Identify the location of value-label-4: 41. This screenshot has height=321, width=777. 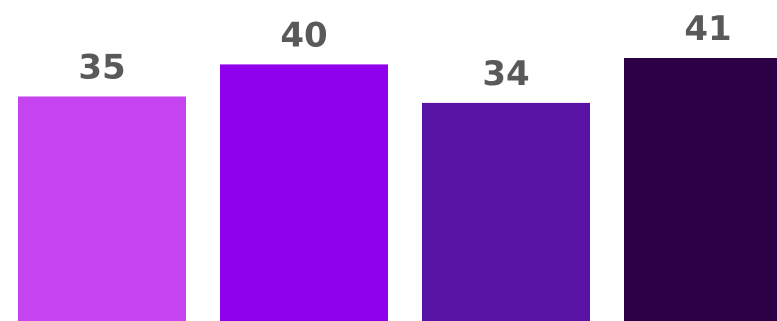
(707, 29).